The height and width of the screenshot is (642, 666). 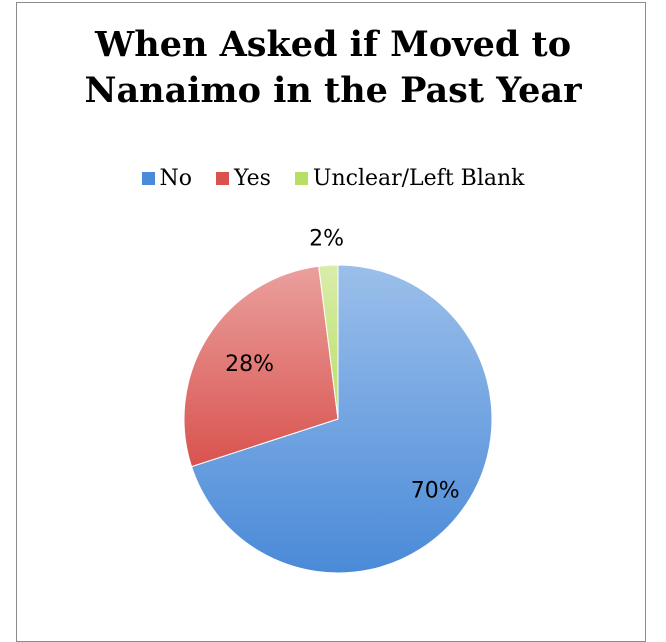 What do you see at coordinates (328, 342) in the screenshot?
I see `pie-slice-unclear` at bounding box center [328, 342].